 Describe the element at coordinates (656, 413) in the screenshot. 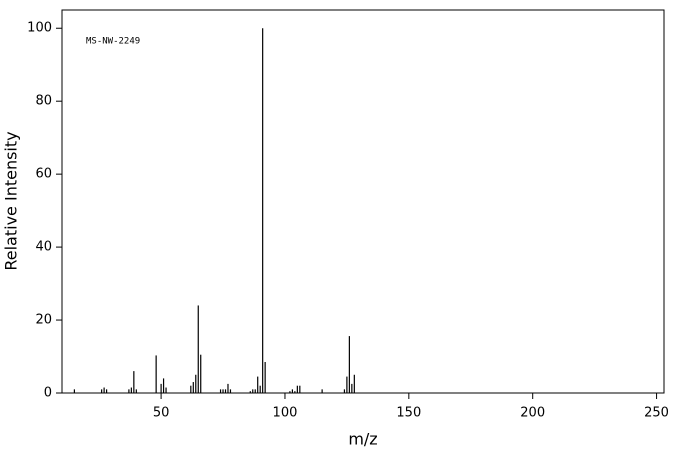

I see `x-tick-label: 250` at that location.